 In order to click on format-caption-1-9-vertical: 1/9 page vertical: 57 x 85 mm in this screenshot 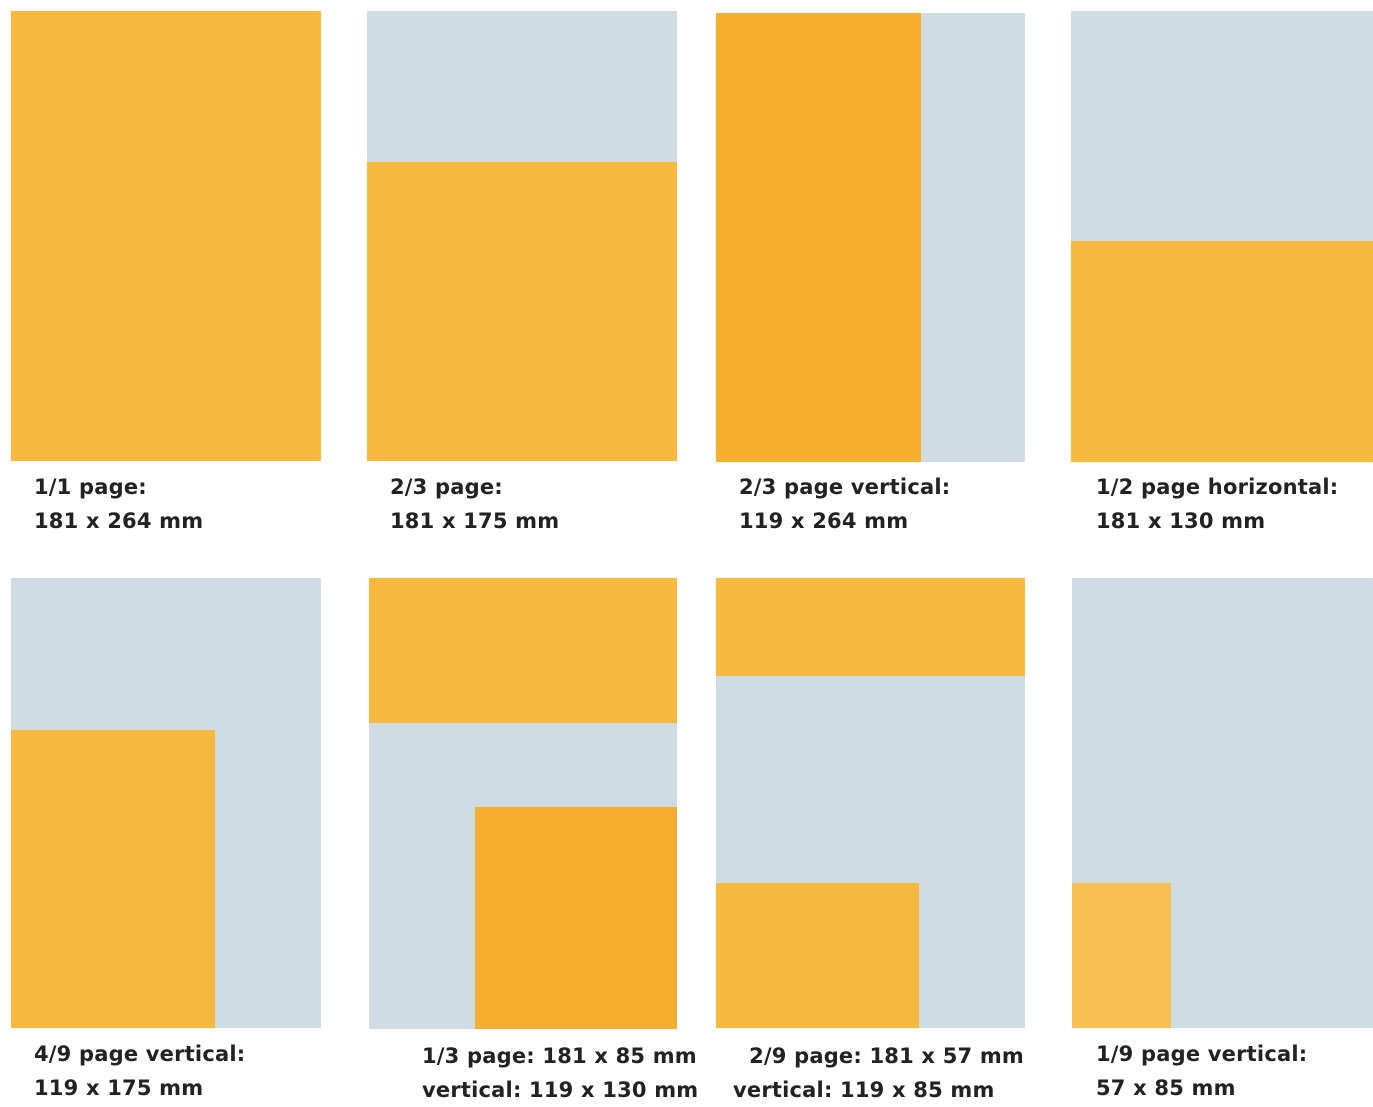, I will do `click(1201, 1071)`.